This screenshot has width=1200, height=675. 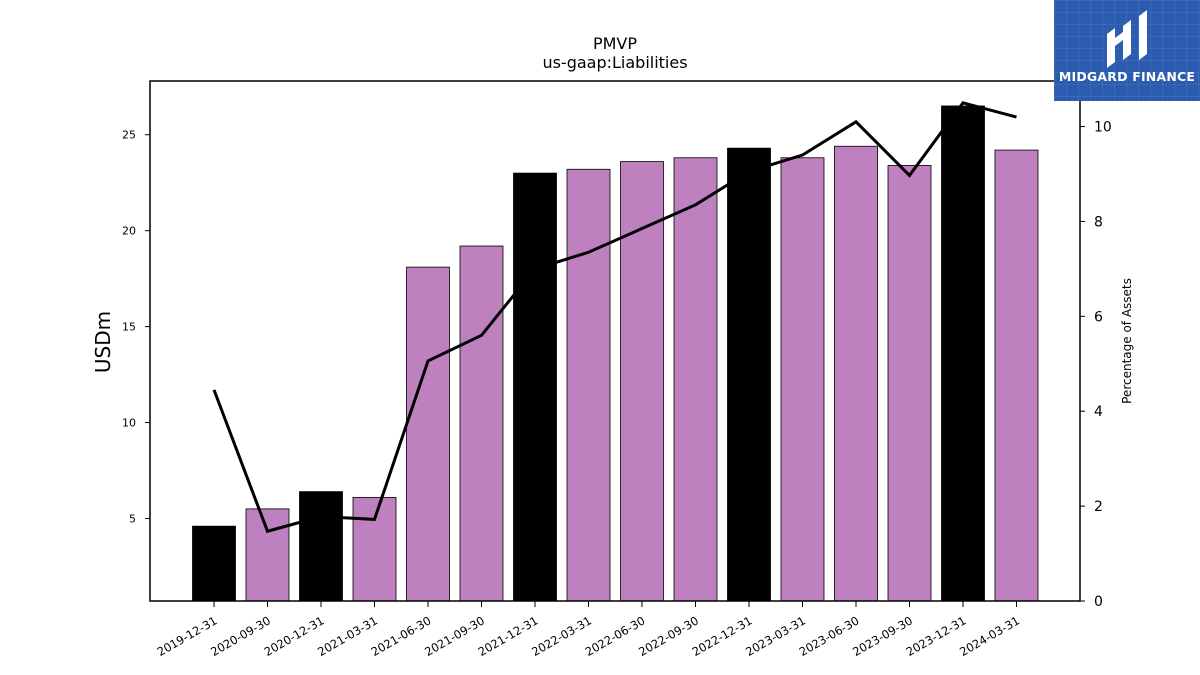 What do you see at coordinates (454, 636) in the screenshot?
I see `x-tick-label: 2021-09-30` at bounding box center [454, 636].